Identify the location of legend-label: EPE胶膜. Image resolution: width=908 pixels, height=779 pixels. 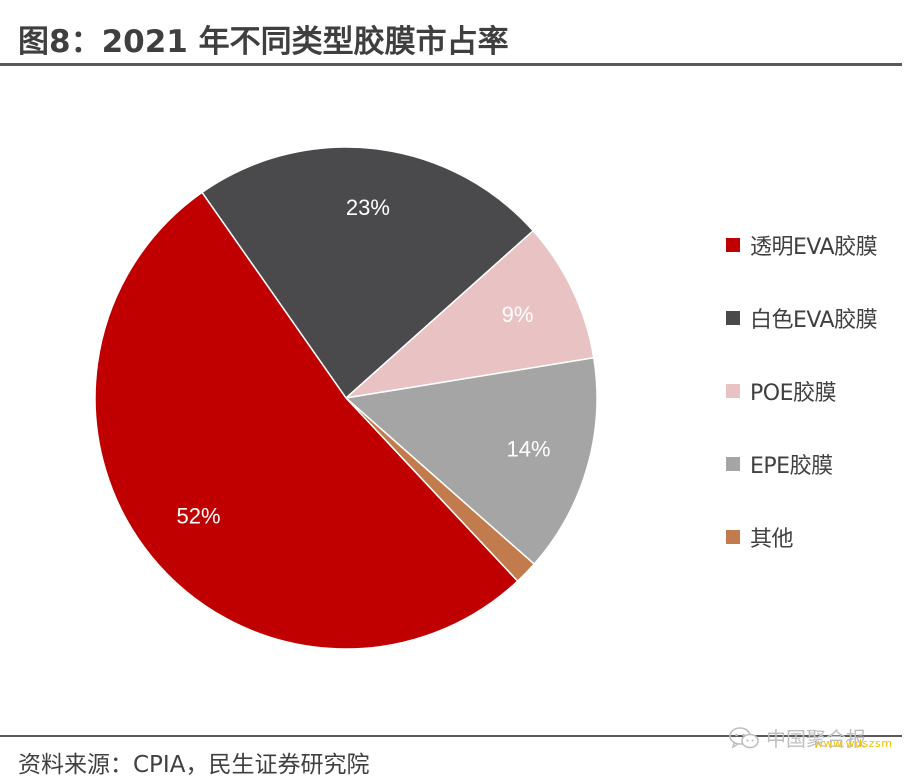
(791, 466).